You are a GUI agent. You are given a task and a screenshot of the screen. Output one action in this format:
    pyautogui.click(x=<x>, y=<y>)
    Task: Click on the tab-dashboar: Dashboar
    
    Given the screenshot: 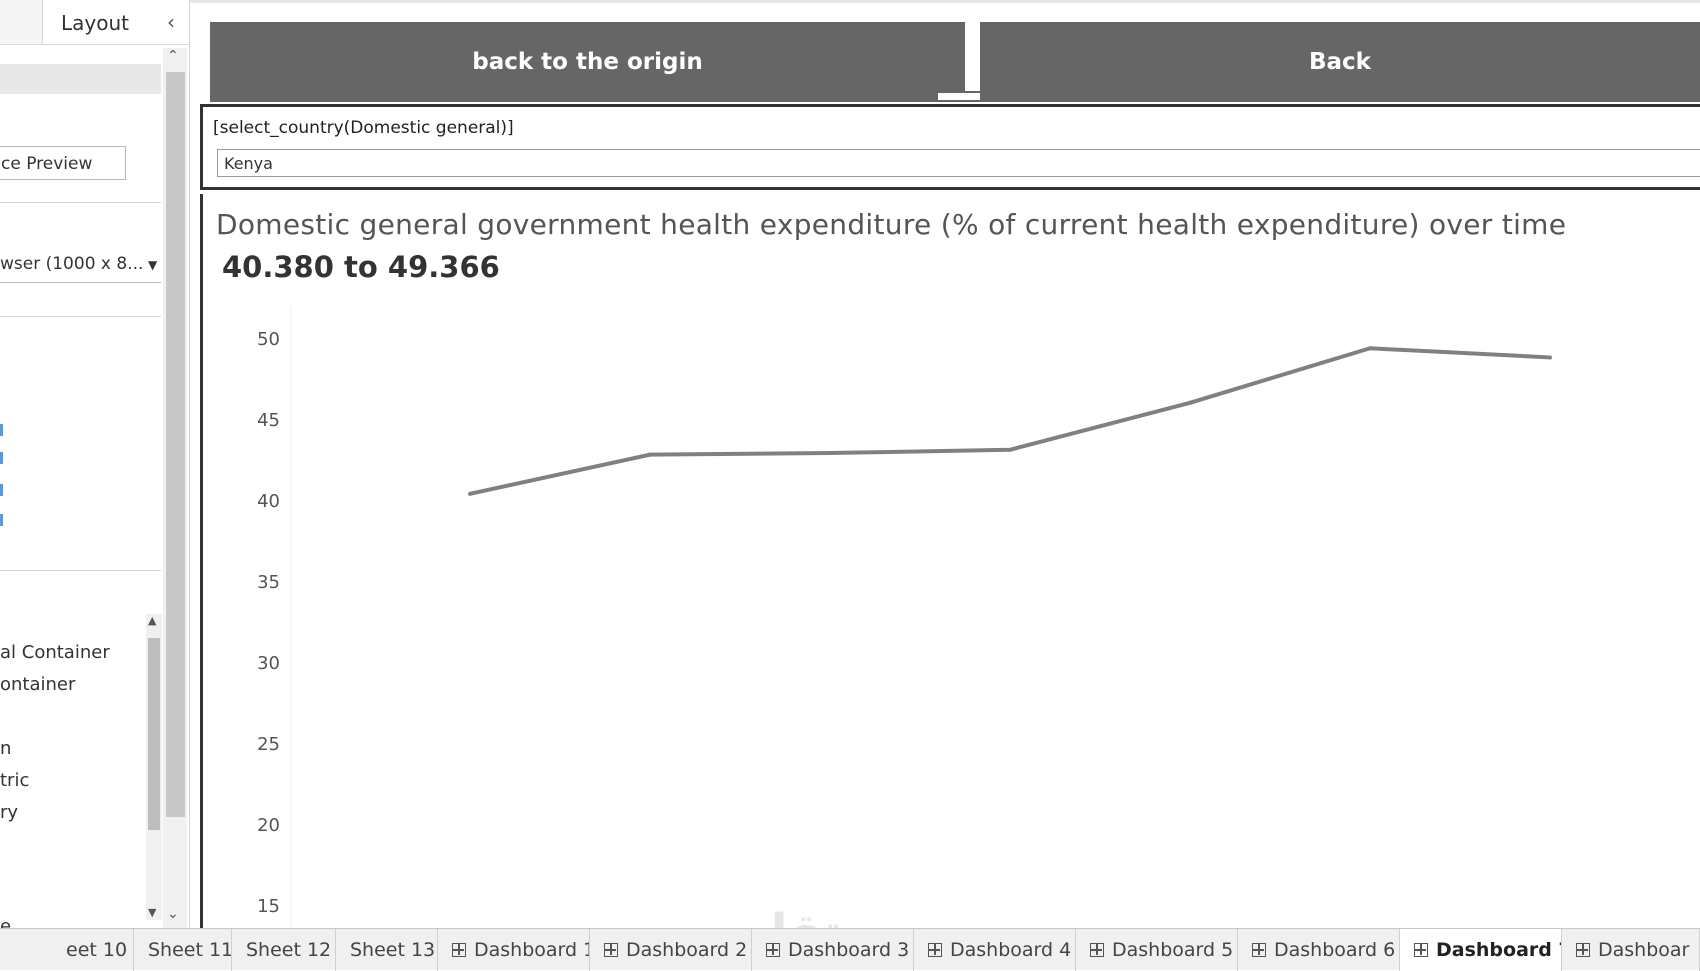 What is the action you would take?
    pyautogui.click(x=1631, y=950)
    